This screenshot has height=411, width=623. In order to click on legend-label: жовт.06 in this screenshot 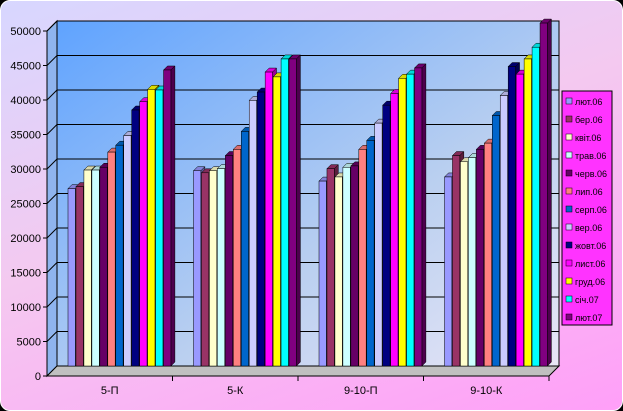, I will do `click(590, 246)`.